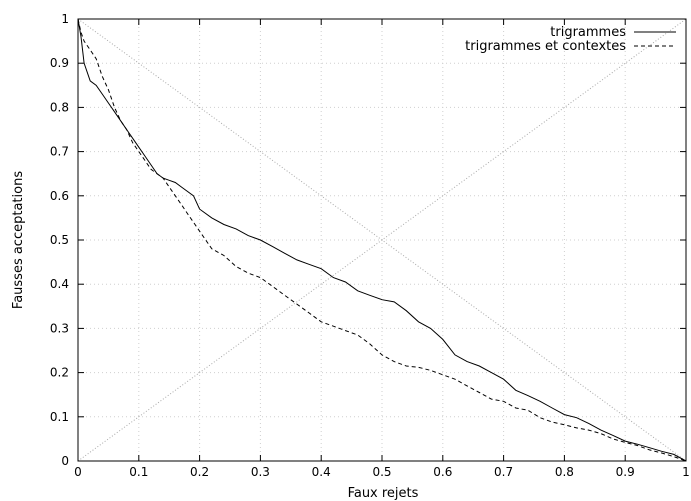 This screenshot has width=691, height=501. I want to click on y-tick-label: 0.4, so click(59, 284).